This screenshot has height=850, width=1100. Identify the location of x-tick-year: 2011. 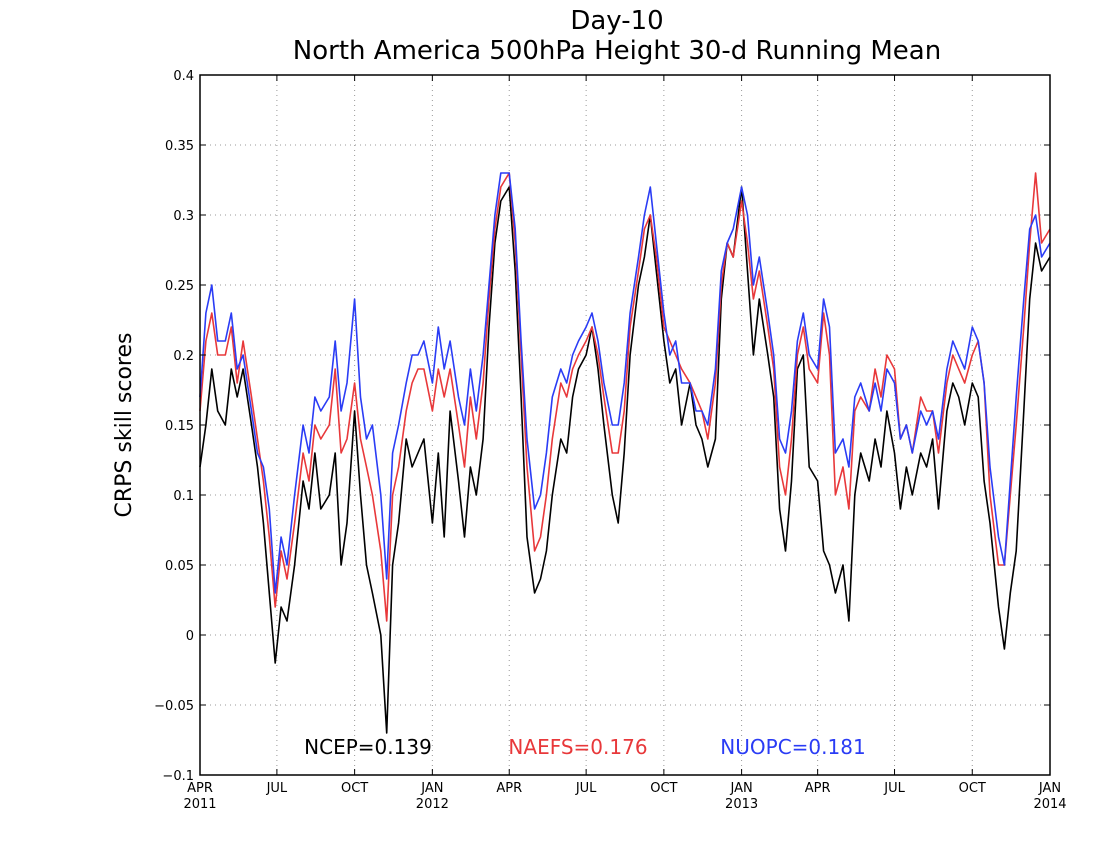
(199, 804).